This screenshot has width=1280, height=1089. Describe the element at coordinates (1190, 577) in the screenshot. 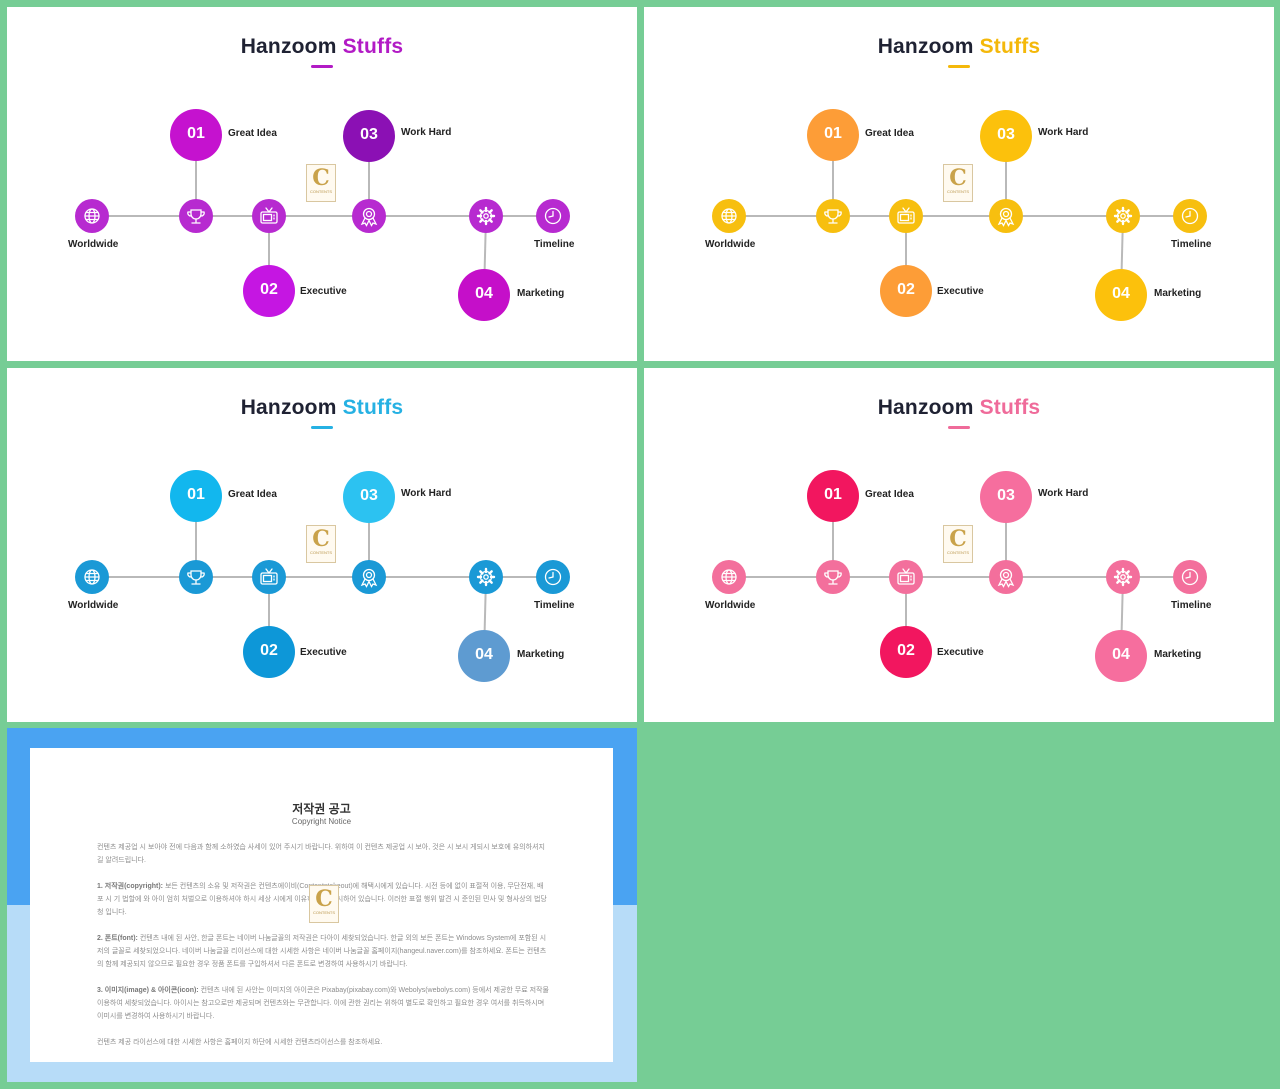

I see `clock-icon` at that location.